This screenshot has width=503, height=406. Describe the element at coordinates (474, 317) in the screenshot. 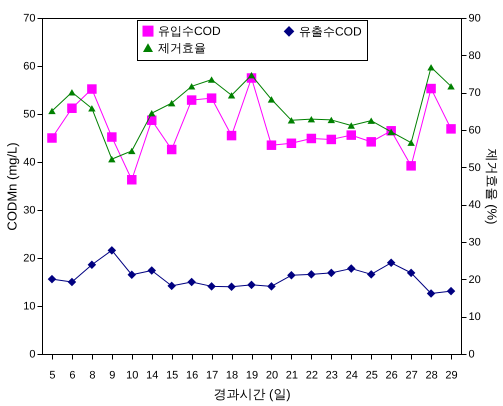

I see `y2-tick-label: 10` at that location.